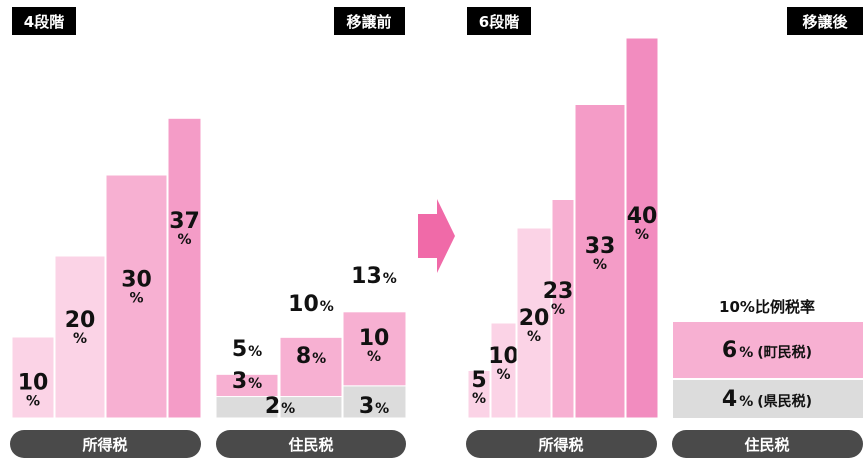 The width and height of the screenshot is (863, 461). I want to click on income-after-value-3-number: 20, so click(534, 318).